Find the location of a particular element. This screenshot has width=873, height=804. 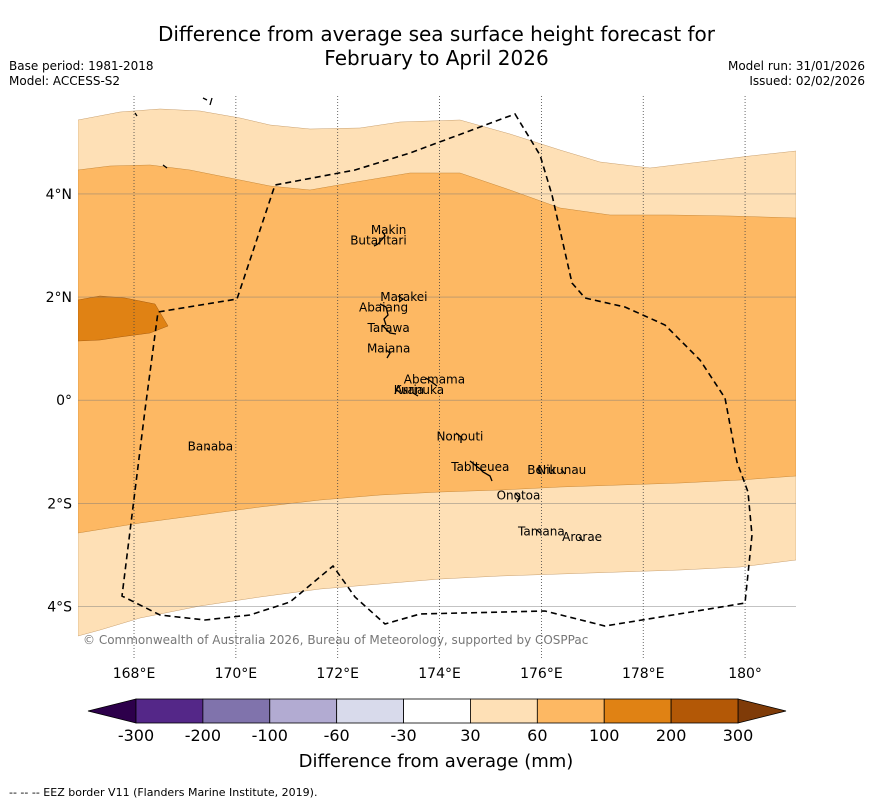

lat-tick-label: 4°S is located at coordinates (59, 607).